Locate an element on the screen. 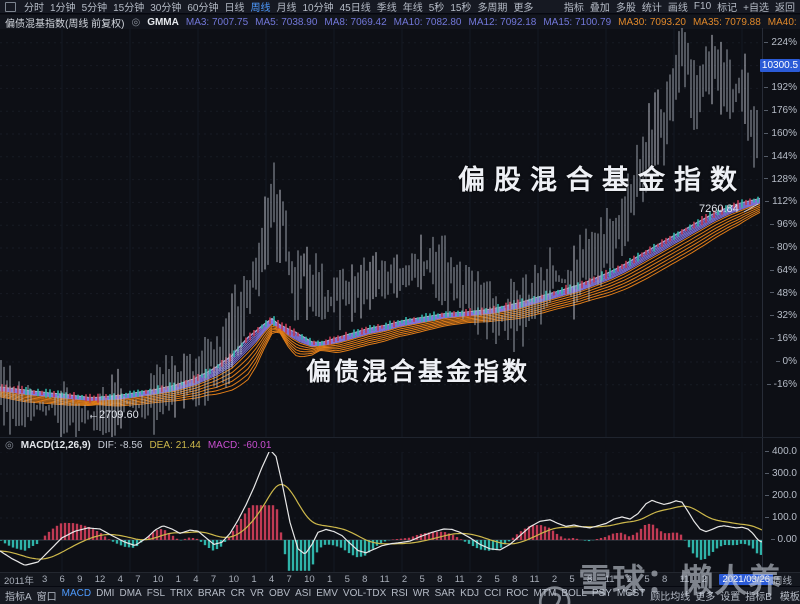  indicator-fsl: FSL is located at coordinates (156, 593).